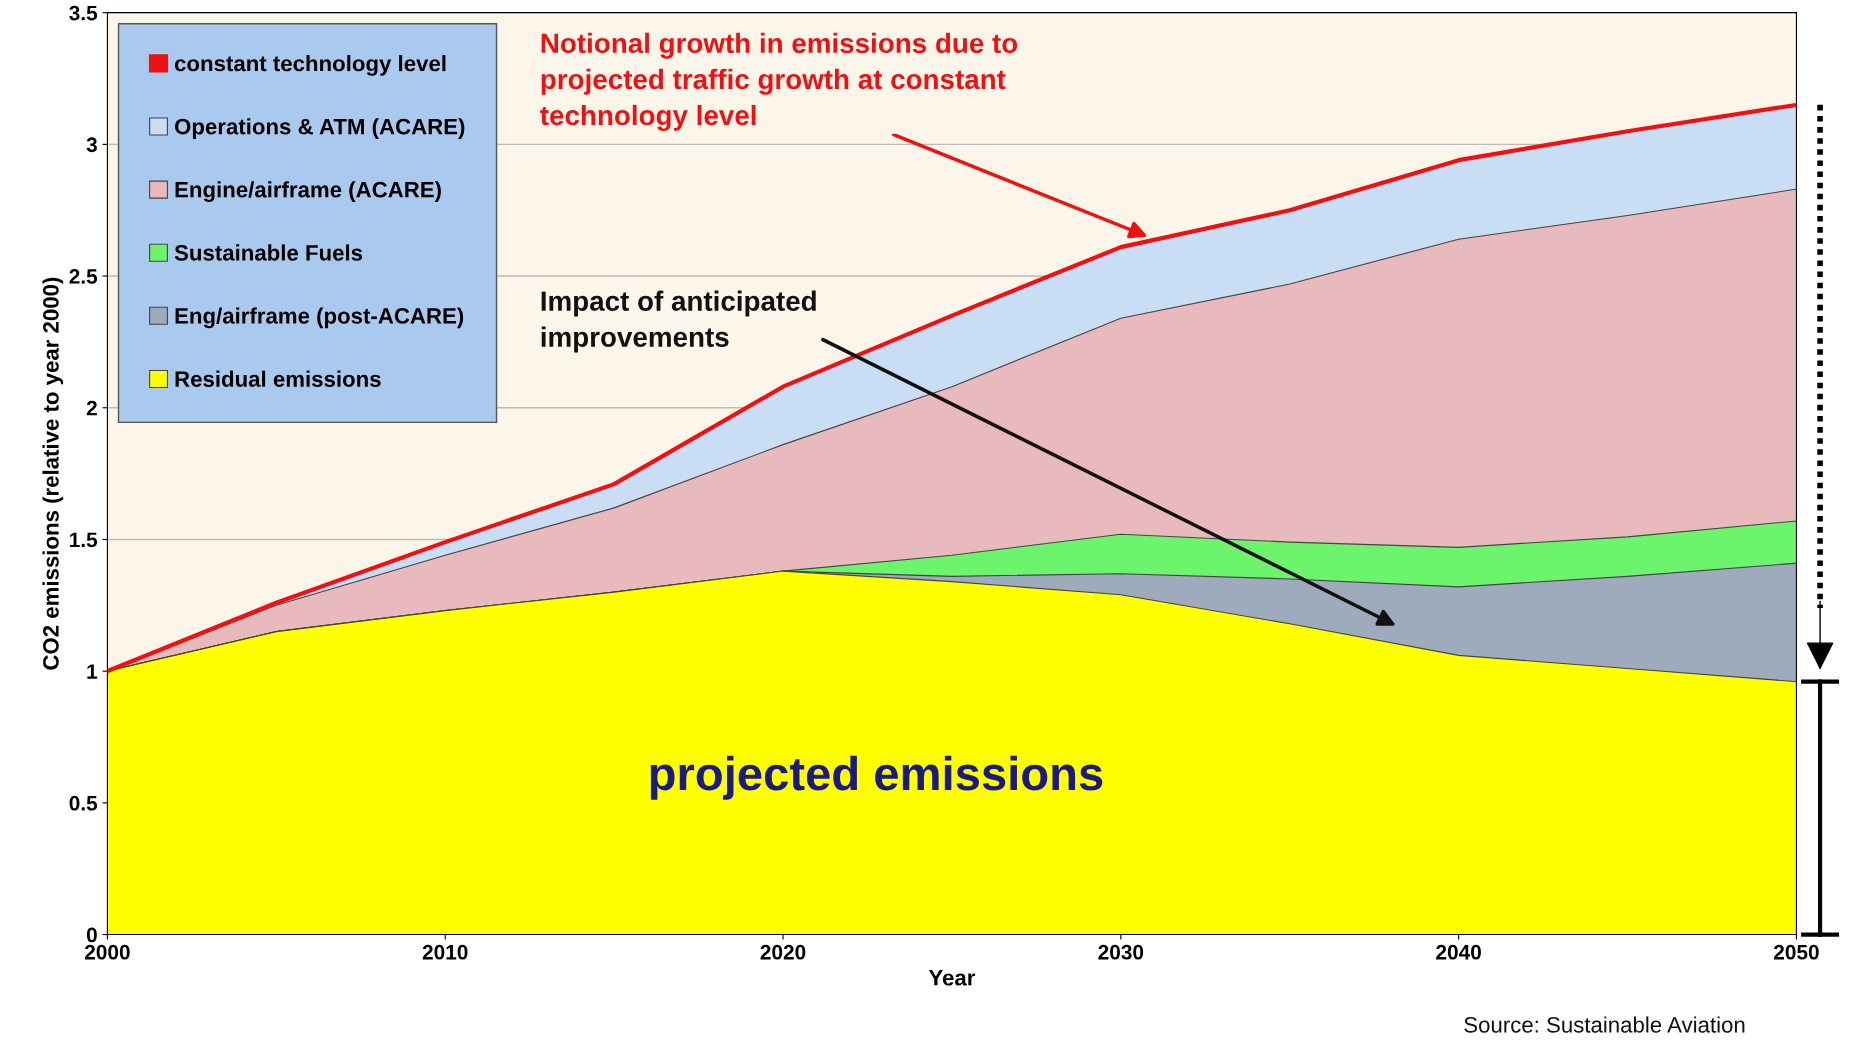 The height and width of the screenshot is (1056, 1852). What do you see at coordinates (91, 145) in the screenshot?
I see `y-tick-label: 3` at bounding box center [91, 145].